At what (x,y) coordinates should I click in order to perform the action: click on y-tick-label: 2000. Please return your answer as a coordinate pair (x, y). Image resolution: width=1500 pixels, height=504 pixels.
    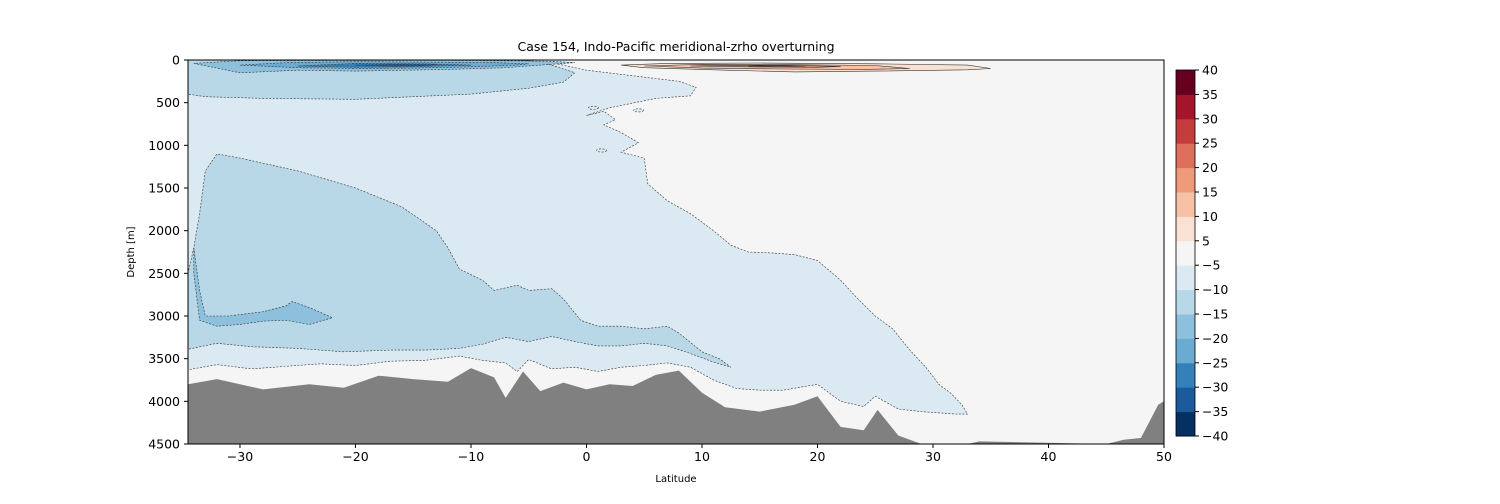
    Looking at the image, I should click on (164, 230).